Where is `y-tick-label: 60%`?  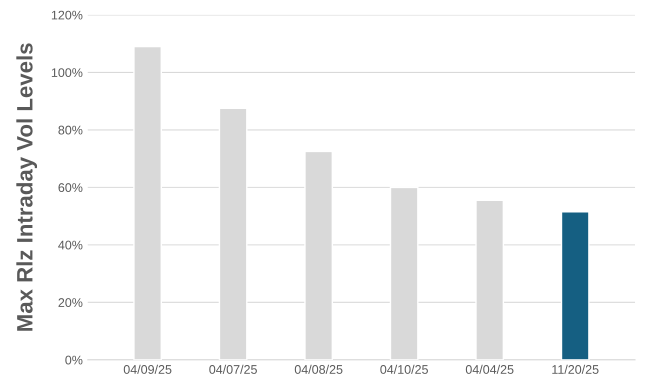 y-tick-label: 60% is located at coordinates (70, 187).